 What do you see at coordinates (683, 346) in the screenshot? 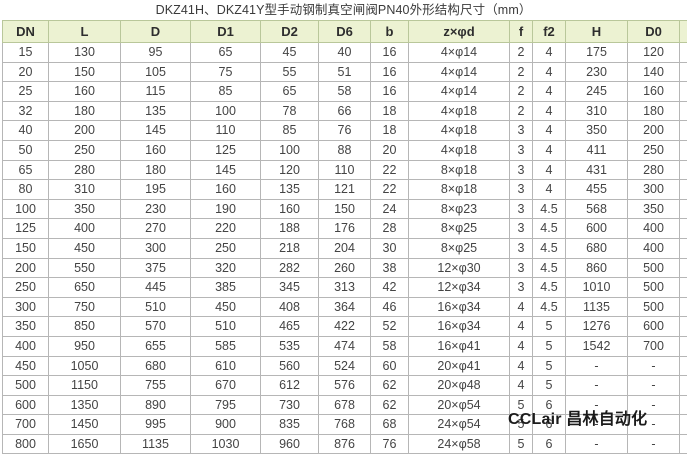
I see `cell-重量-kg: 1001` at bounding box center [683, 346].